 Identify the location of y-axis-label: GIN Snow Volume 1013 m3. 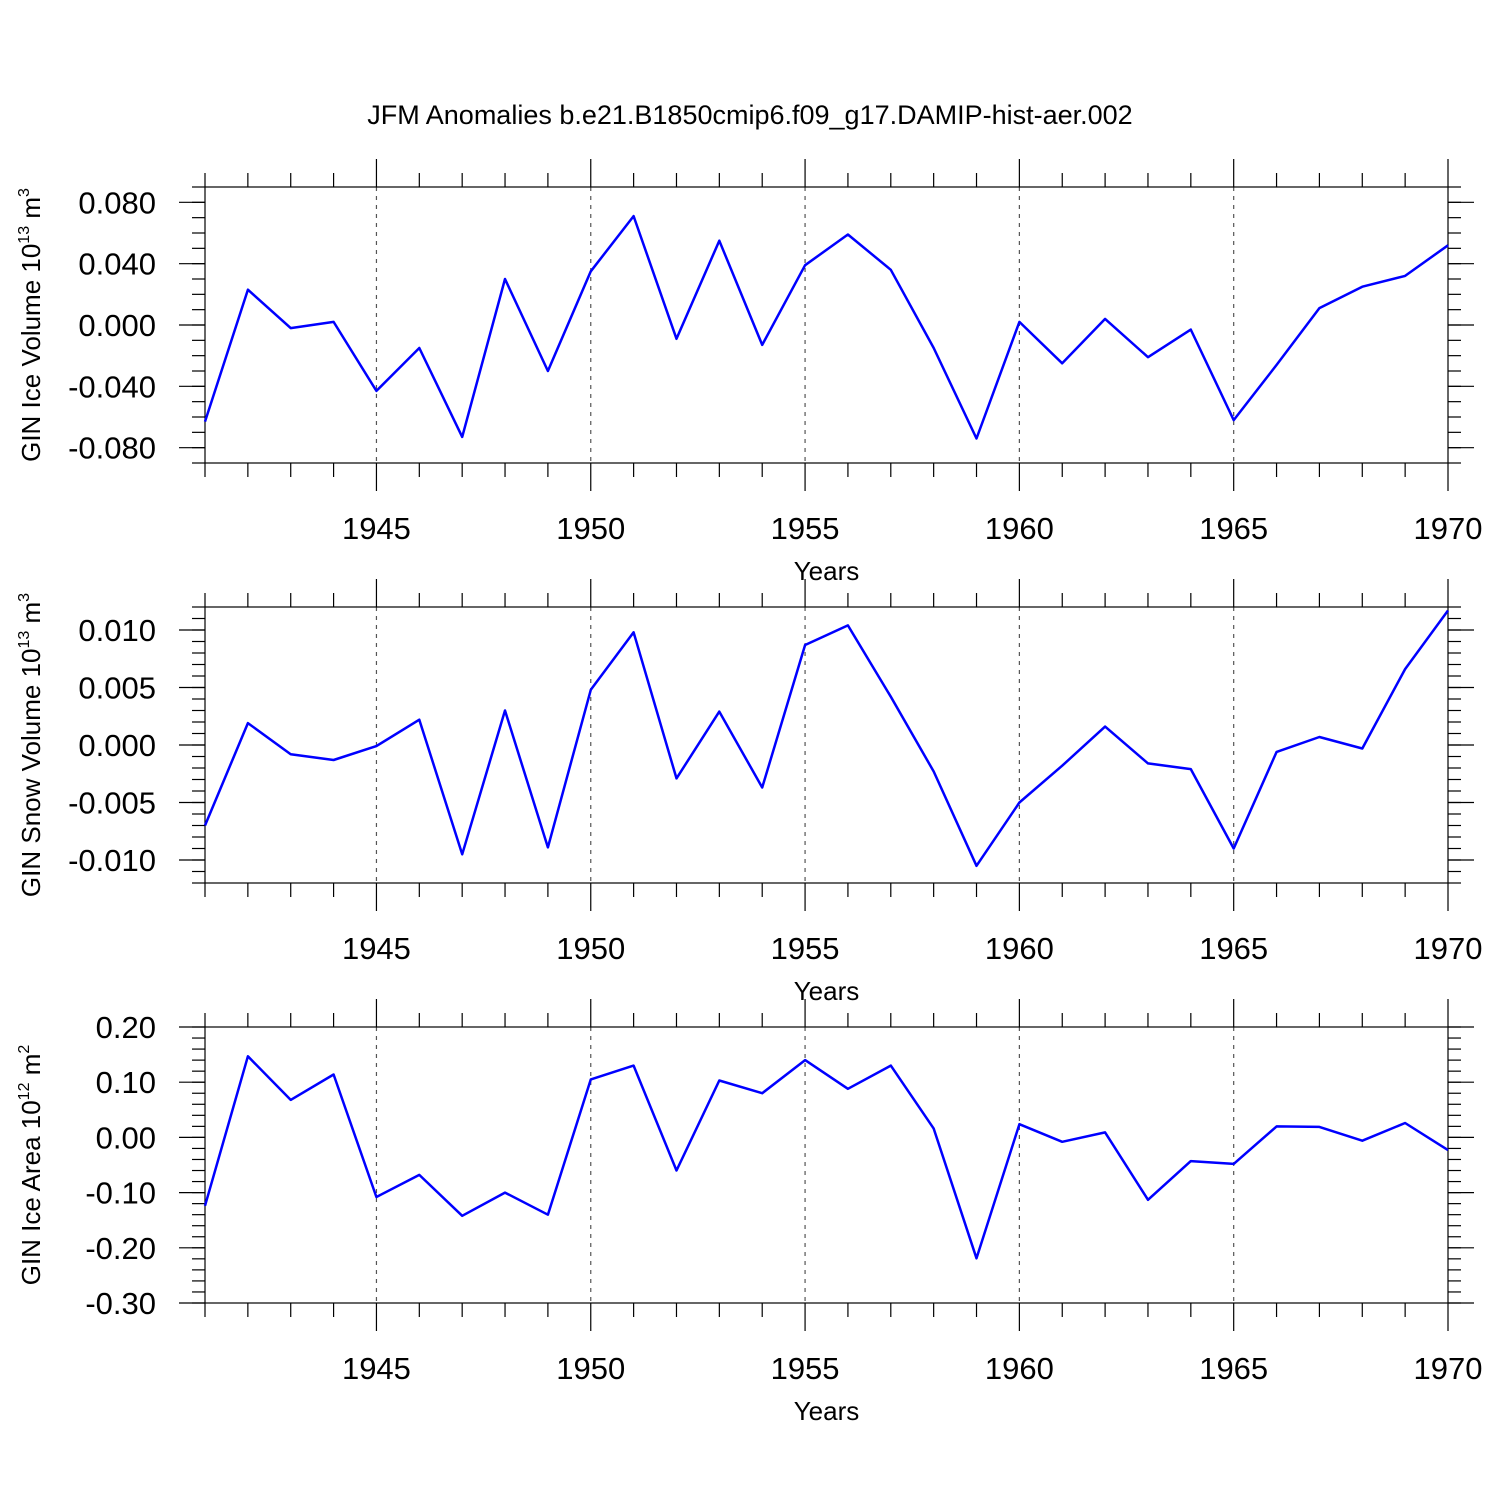
(31, 745).